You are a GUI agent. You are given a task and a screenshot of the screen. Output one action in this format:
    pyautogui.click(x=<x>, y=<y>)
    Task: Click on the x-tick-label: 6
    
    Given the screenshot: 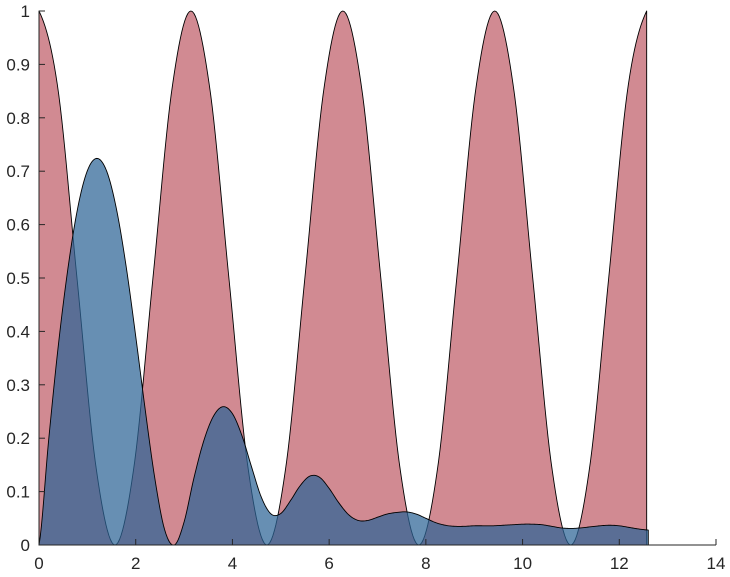 What is the action you would take?
    pyautogui.click(x=328, y=563)
    